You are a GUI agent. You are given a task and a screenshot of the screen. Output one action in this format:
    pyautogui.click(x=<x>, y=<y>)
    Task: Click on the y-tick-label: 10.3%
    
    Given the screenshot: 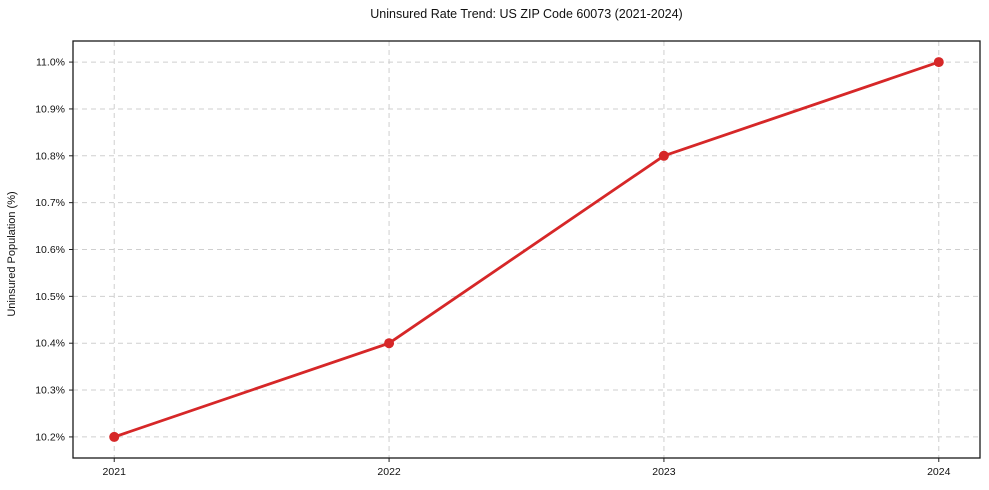 What is the action you would take?
    pyautogui.click(x=50, y=391)
    